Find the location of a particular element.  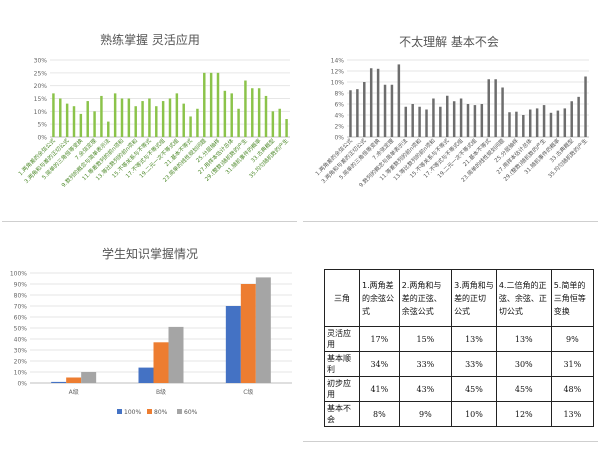

table-cell: 33% is located at coordinates (425, 364).